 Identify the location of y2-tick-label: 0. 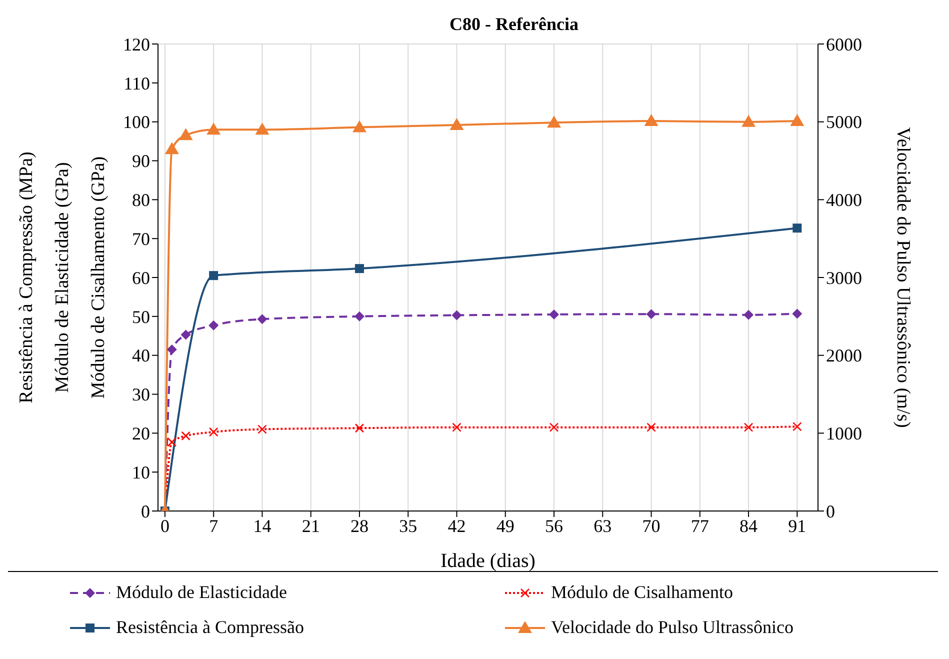
(830, 511).